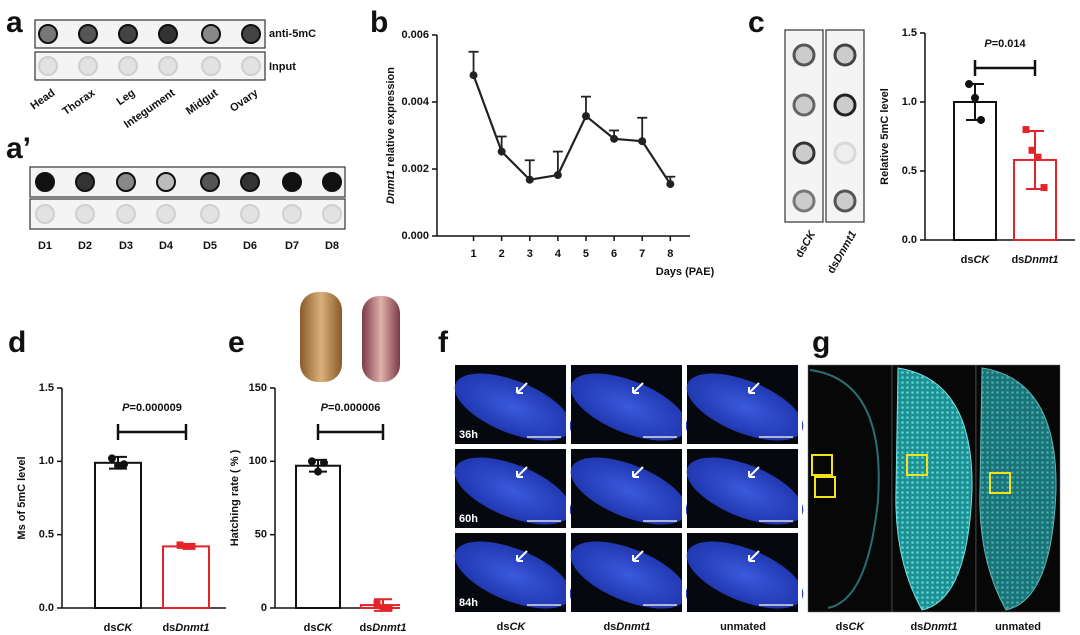  I want to click on text-part: =0.014, so click(1009, 44).